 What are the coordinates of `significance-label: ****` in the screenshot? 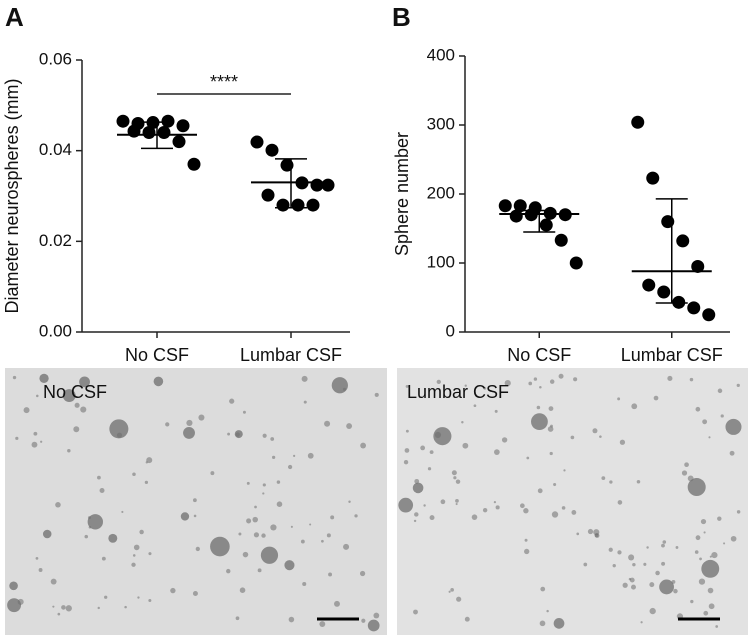 It's located at (224, 82).